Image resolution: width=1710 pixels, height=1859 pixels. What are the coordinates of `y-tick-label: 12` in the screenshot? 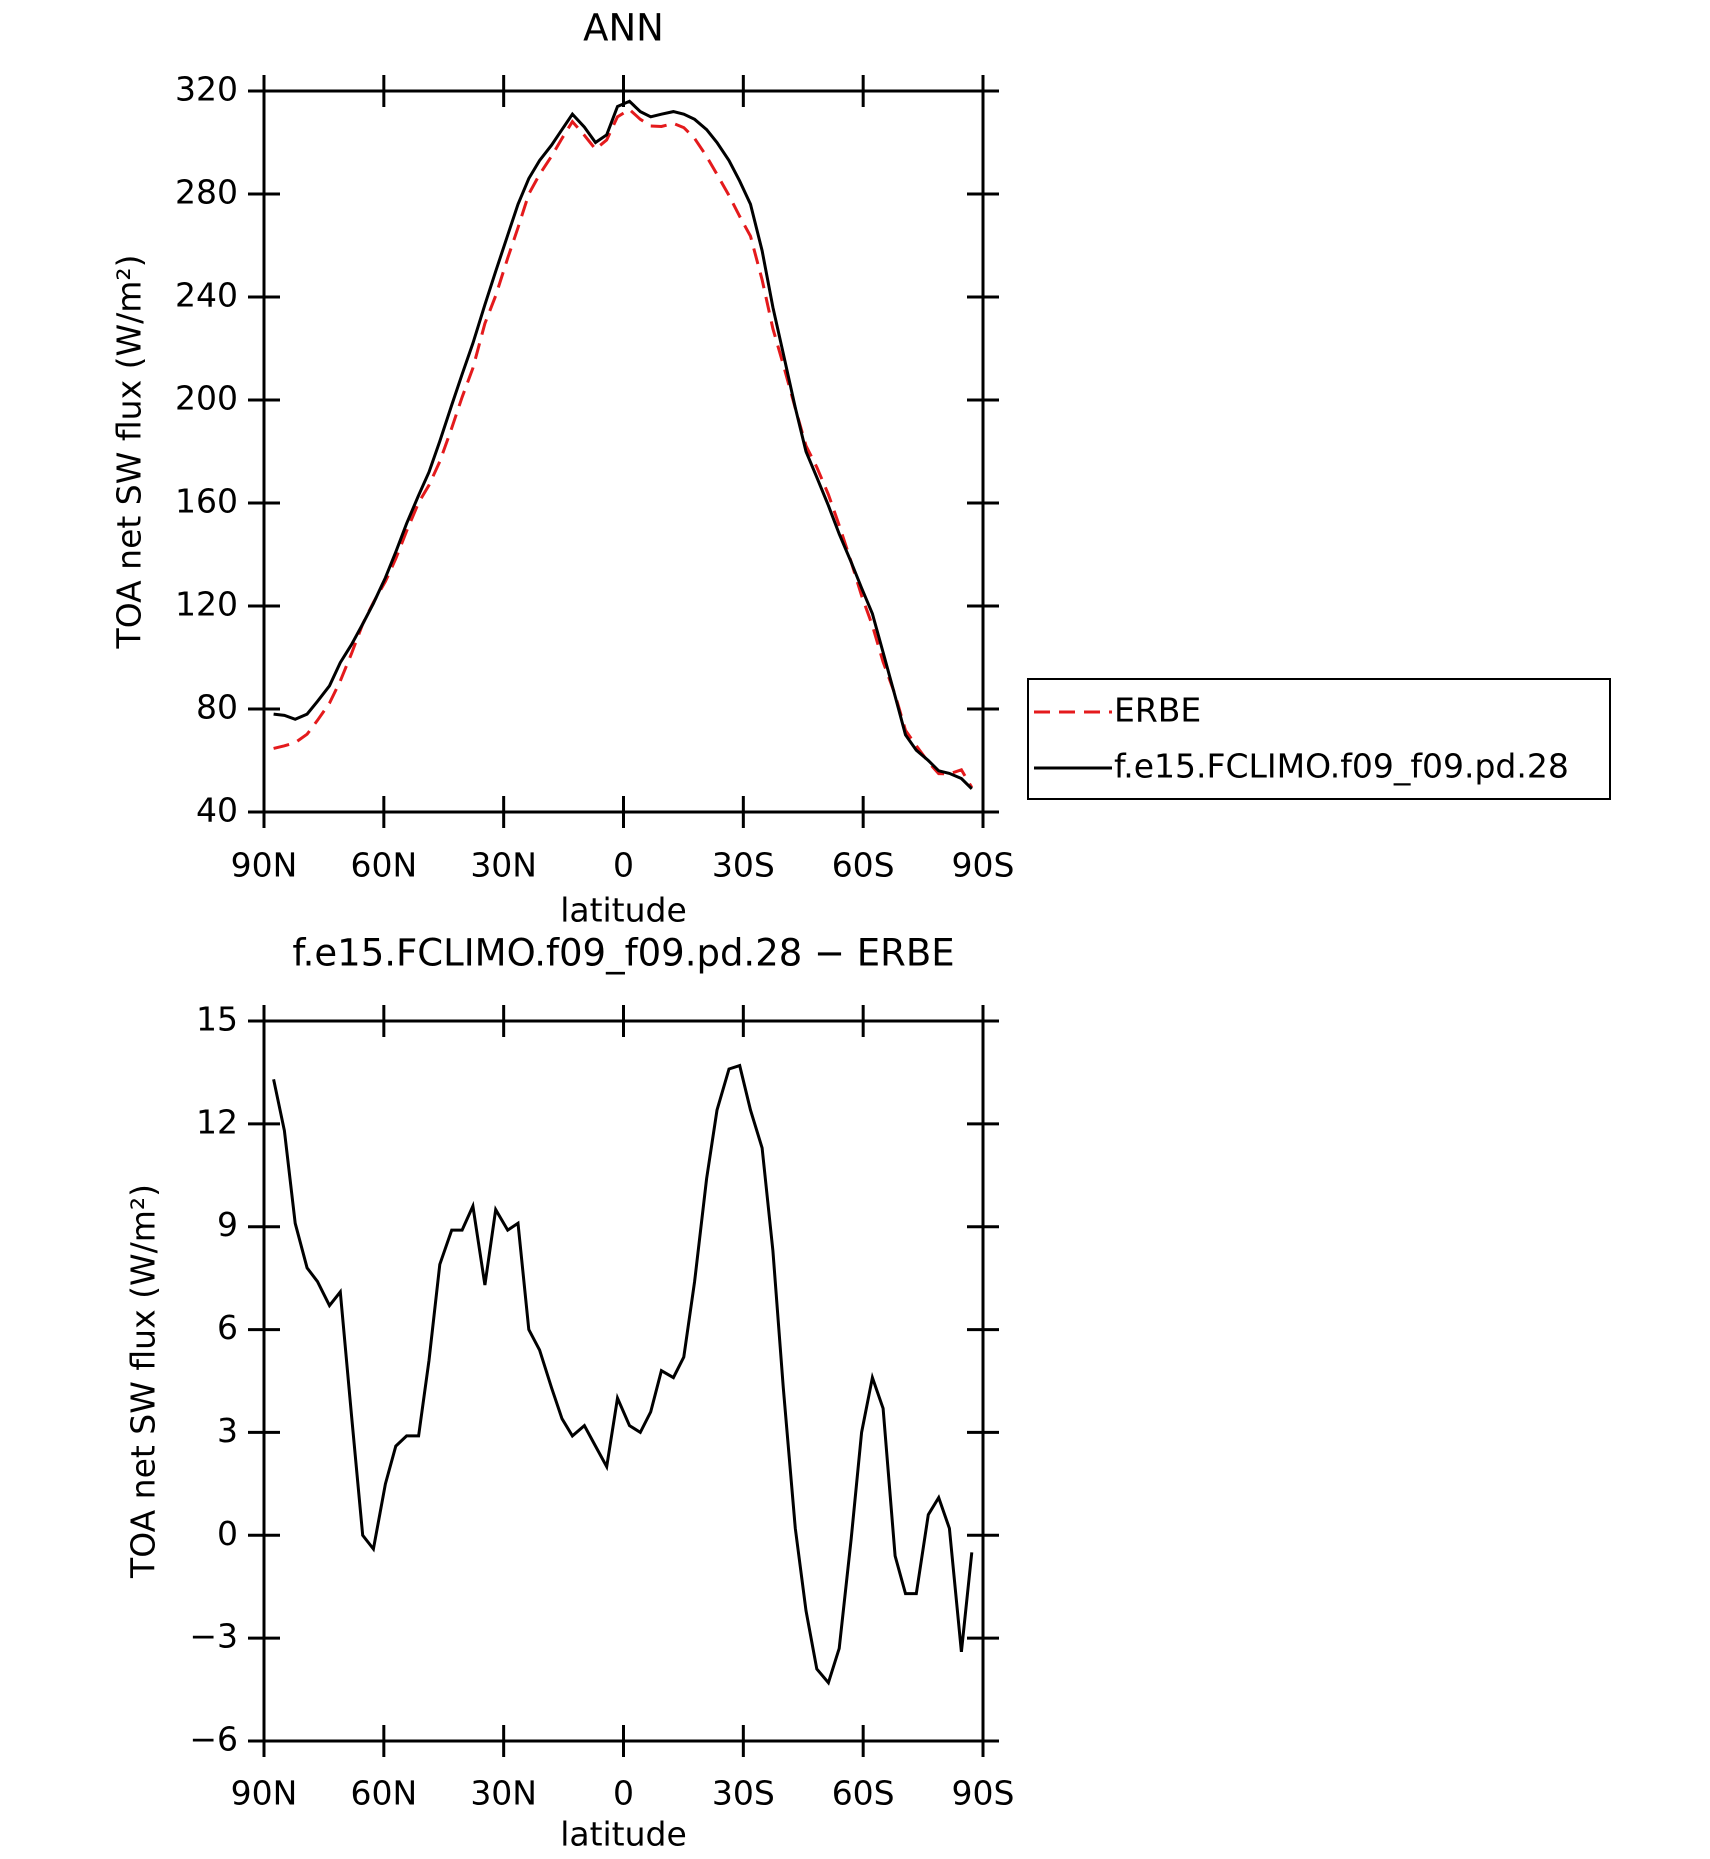 It's located at (217, 1121).